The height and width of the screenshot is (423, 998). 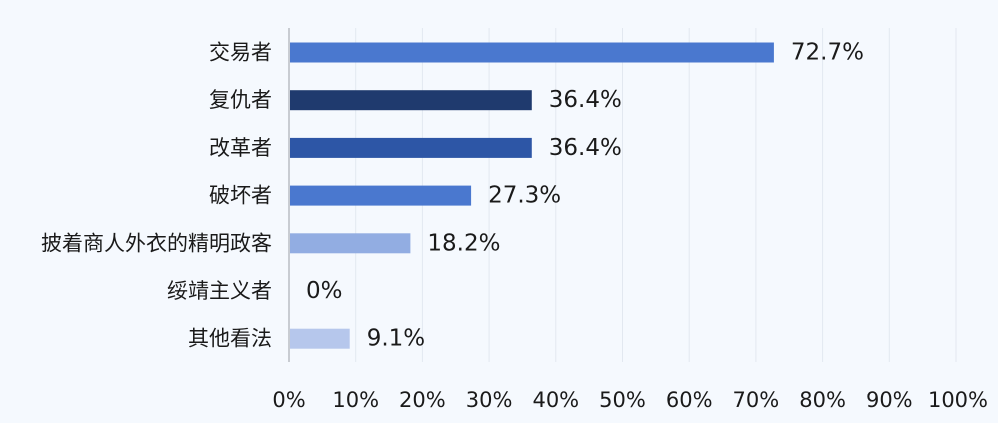 I want to click on x-tick-label: 100%, so click(x=958, y=400).